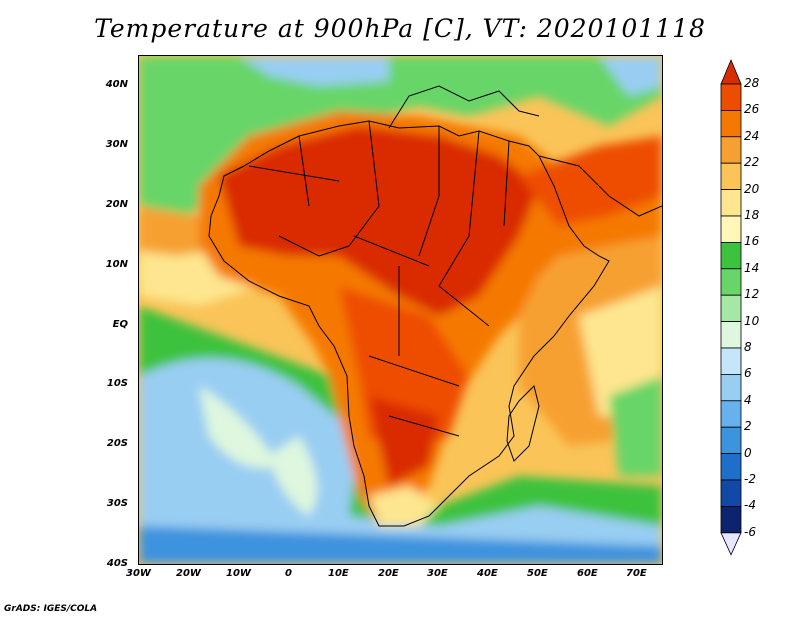 This screenshot has width=800, height=618. Describe the element at coordinates (752, 215) in the screenshot. I see `colorbar-tick-label: 18` at that location.